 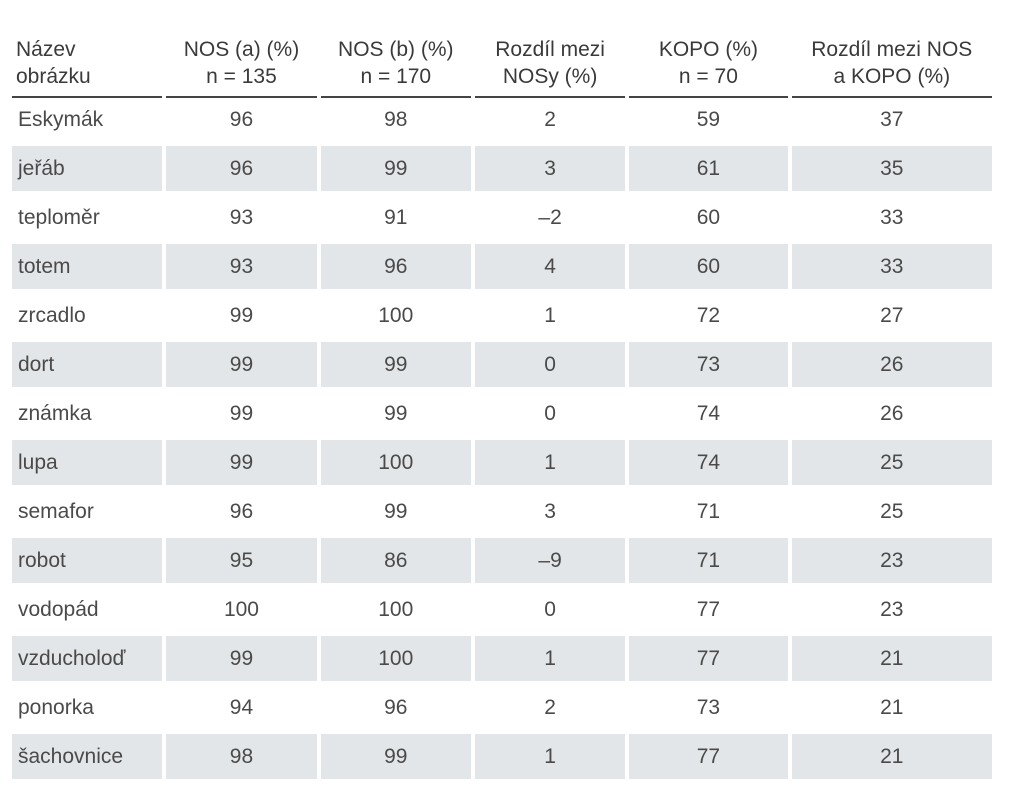 What do you see at coordinates (241, 758) in the screenshot?
I see `cell-nos-a: 98` at bounding box center [241, 758].